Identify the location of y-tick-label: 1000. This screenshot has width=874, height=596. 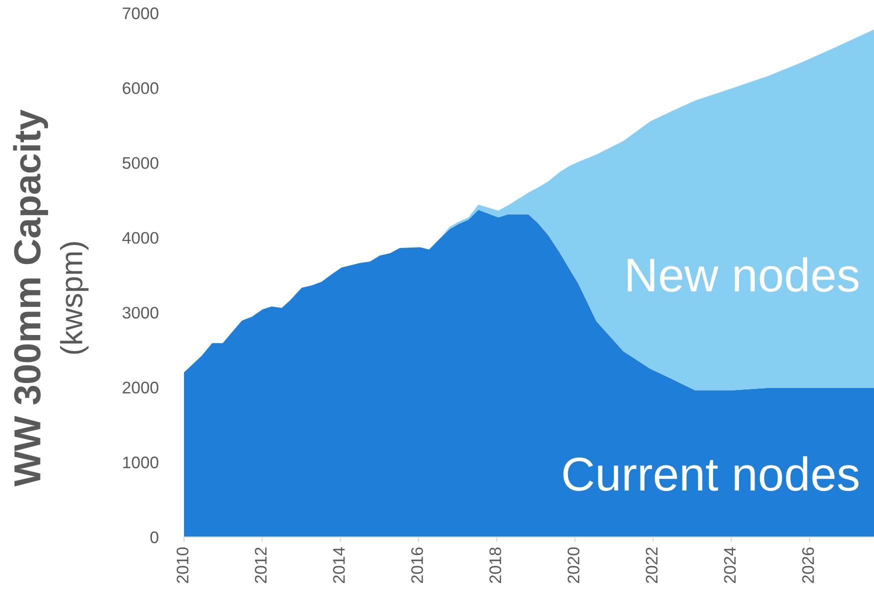
(140, 462).